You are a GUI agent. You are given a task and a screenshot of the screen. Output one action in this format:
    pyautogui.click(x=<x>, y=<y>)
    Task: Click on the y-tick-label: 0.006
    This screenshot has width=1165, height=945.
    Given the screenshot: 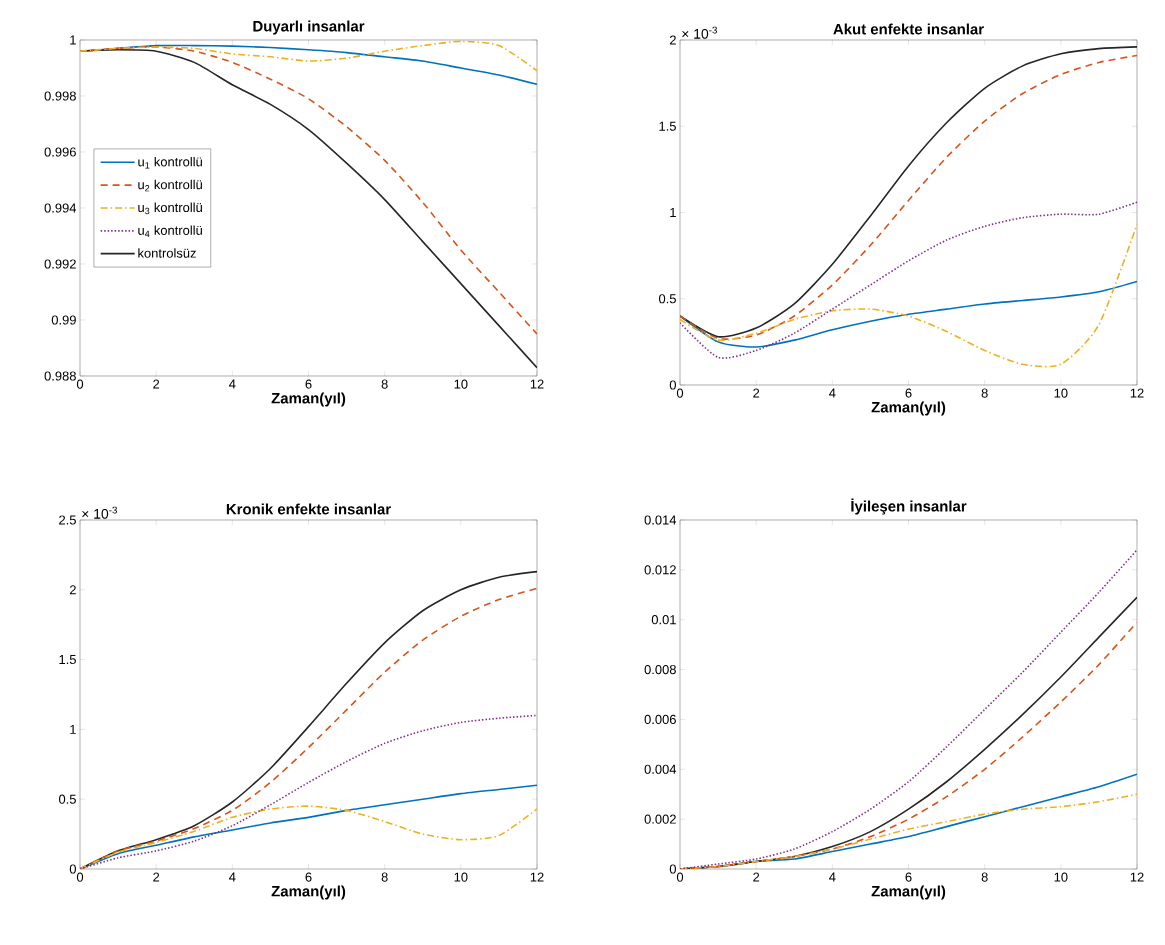 What is the action you would take?
    pyautogui.click(x=660, y=719)
    